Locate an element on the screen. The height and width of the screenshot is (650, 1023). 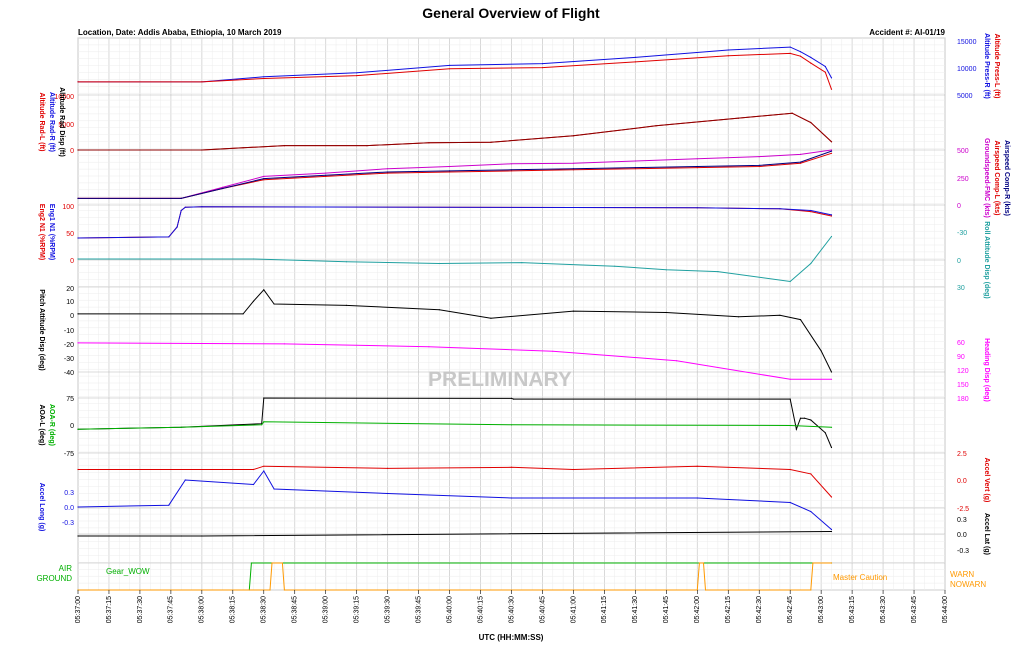
y-tick-label: 120 is located at coordinates (963, 371).